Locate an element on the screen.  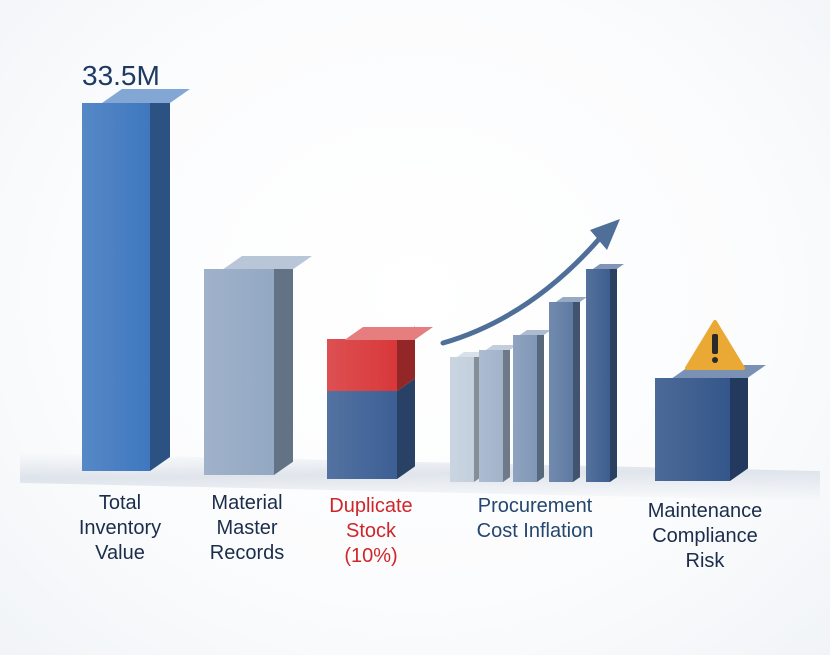
bar-duplicate-stock-base-front is located at coordinates (362, 434).